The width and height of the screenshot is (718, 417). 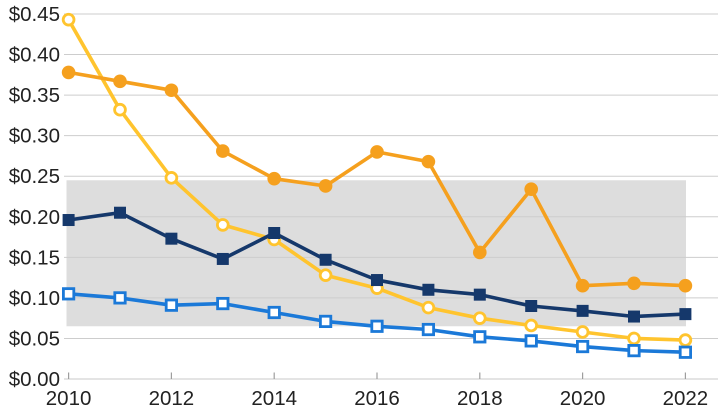 I want to click on x-axis-label: 2018, so click(x=480, y=398).